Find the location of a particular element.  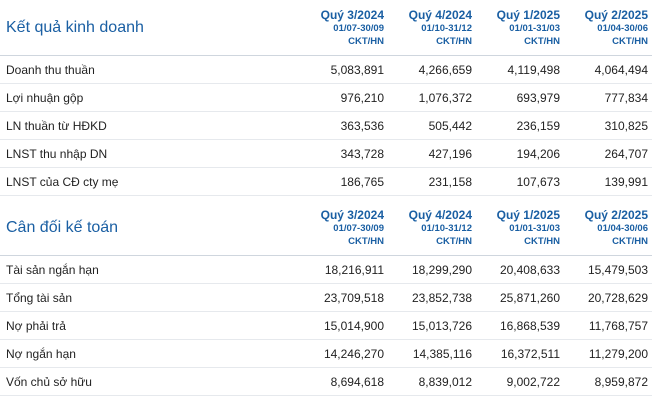

table-cell-value: 343,728 is located at coordinates (362, 153).